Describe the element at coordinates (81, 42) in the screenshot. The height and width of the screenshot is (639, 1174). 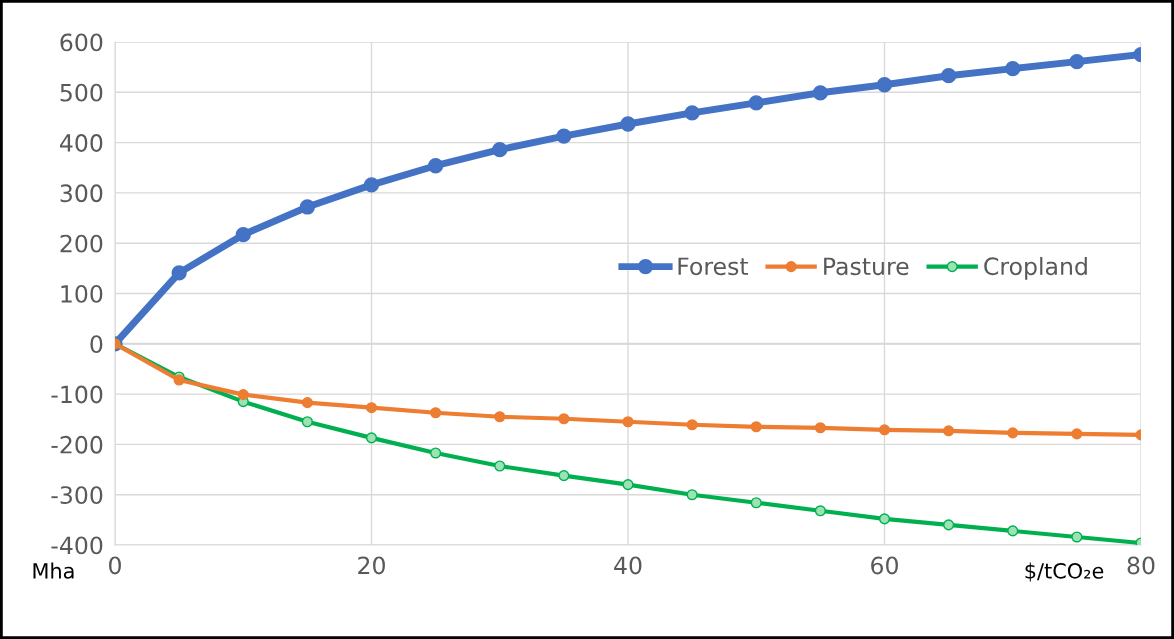
I see `y-tick-label: 600` at that location.